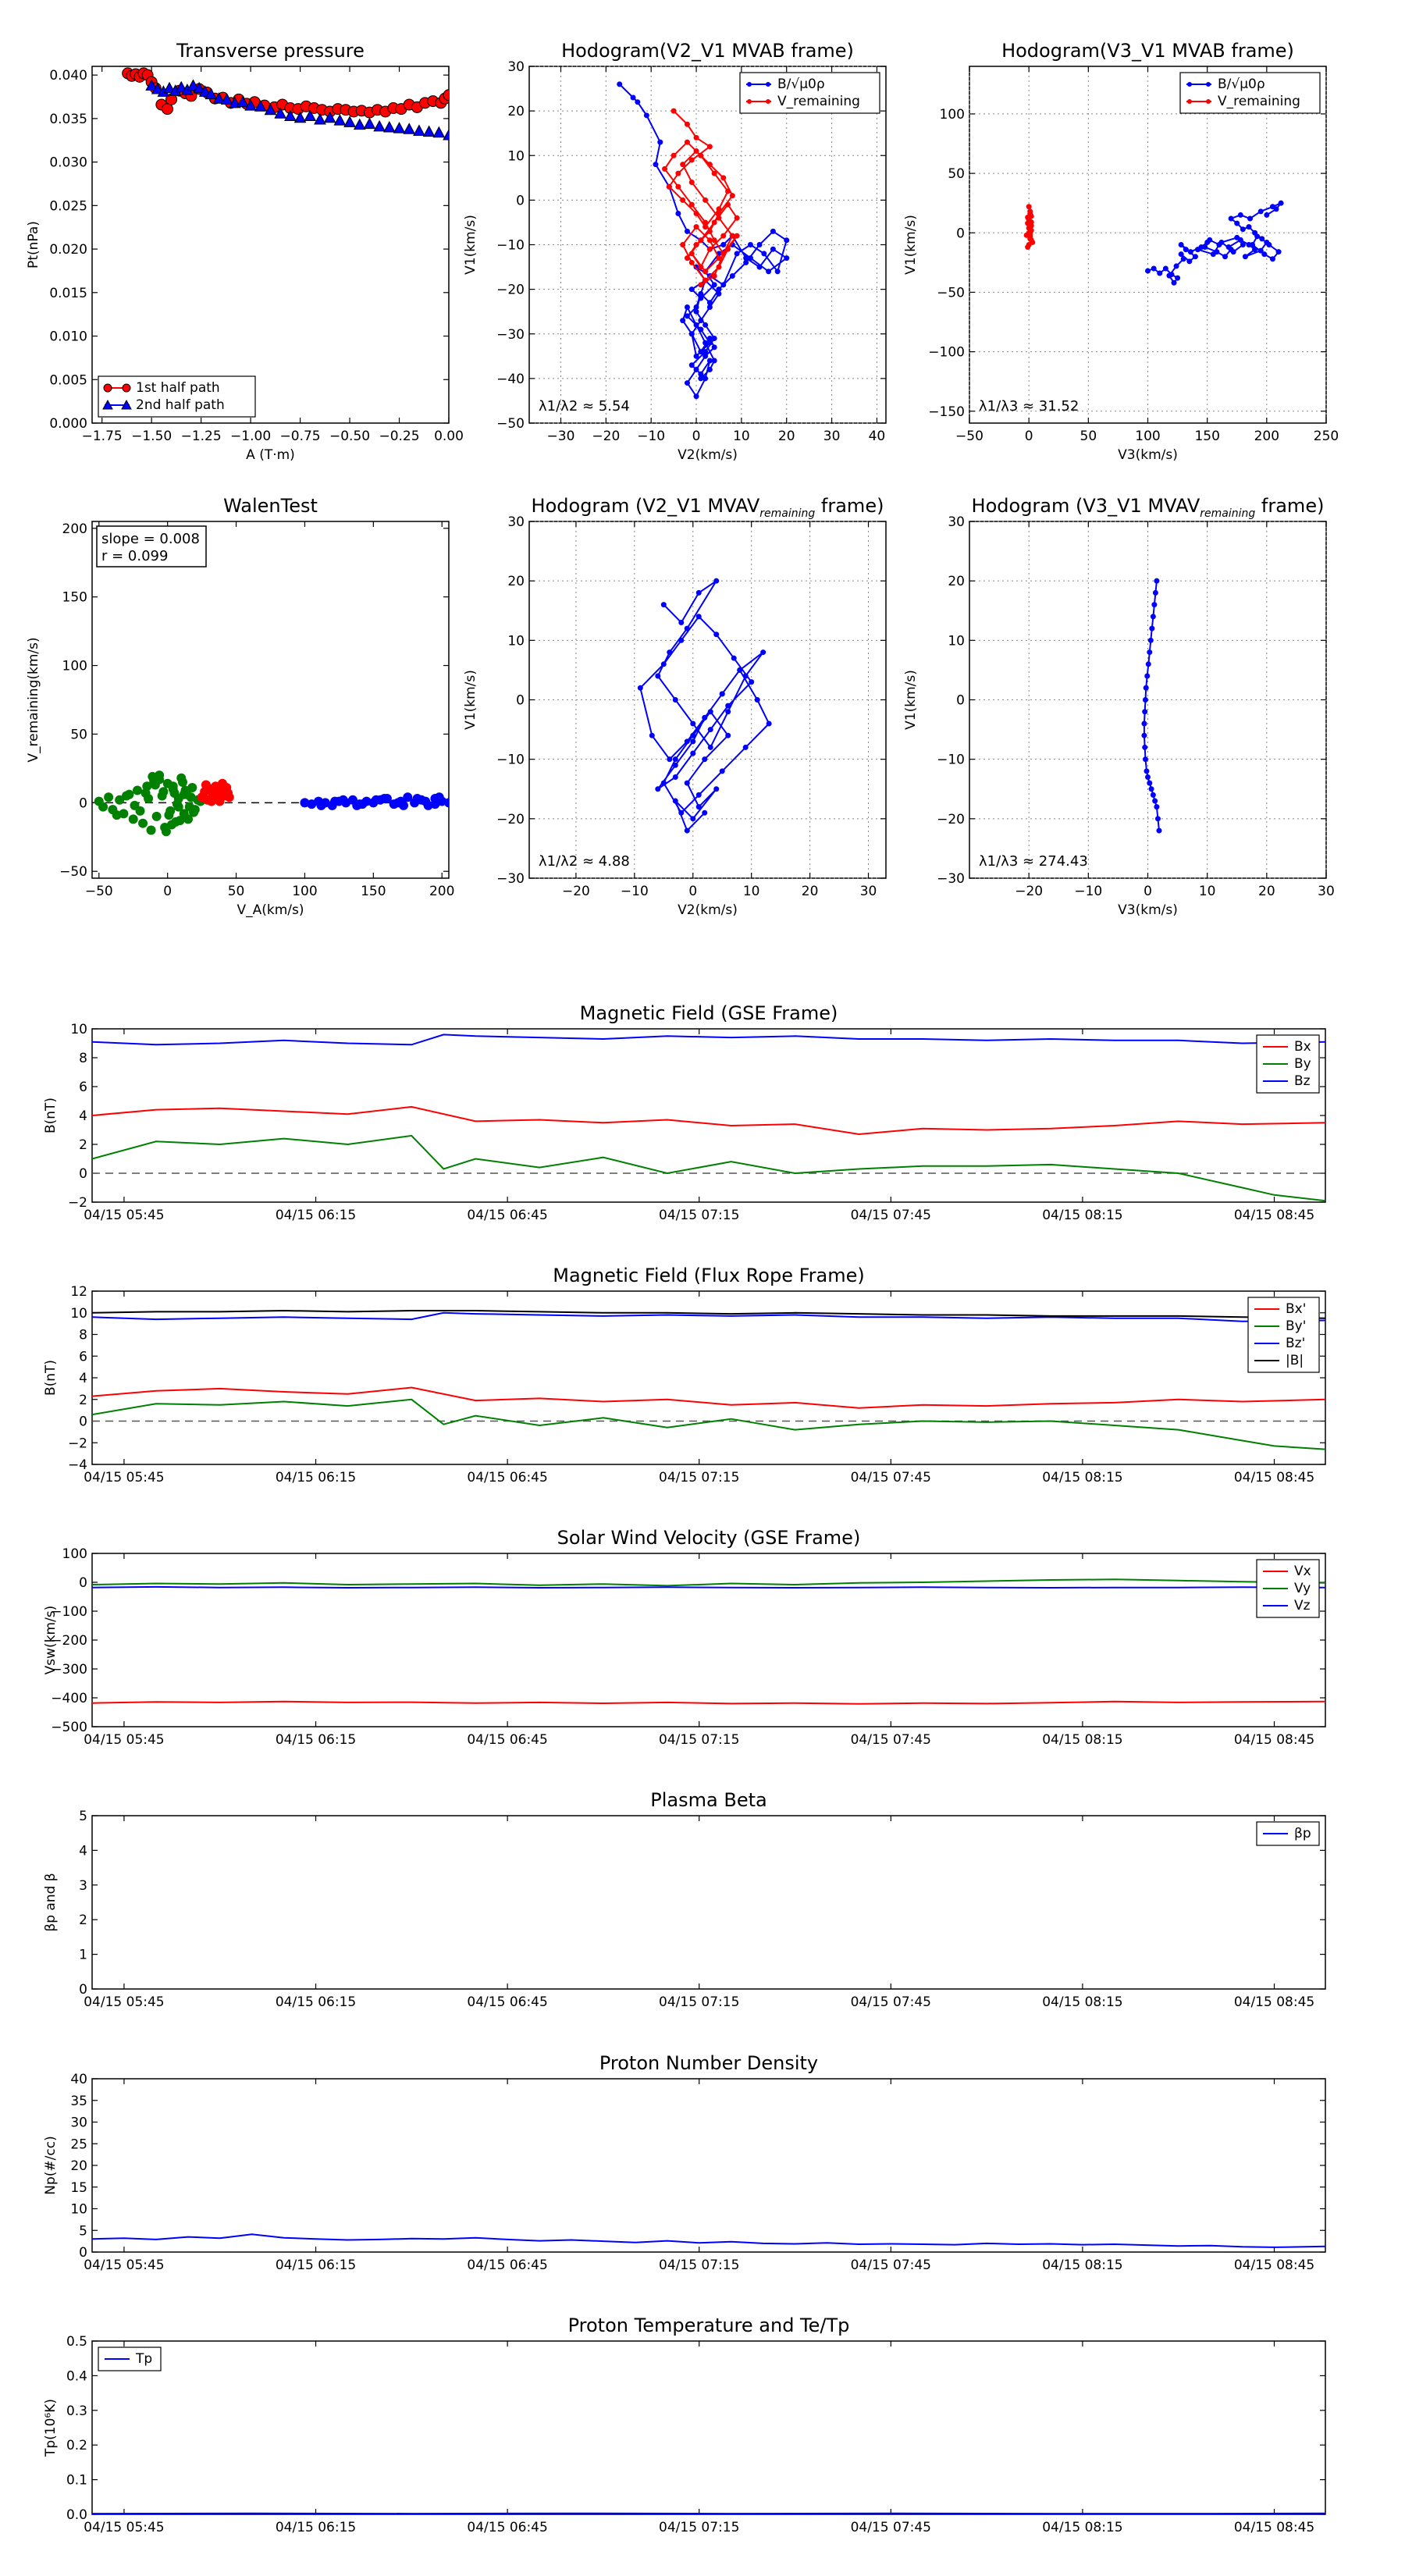 This screenshot has height=2576, width=1405. Describe the element at coordinates (1082, 2265) in the screenshot. I see `x-tick-label: 04/15 08:15` at that location.